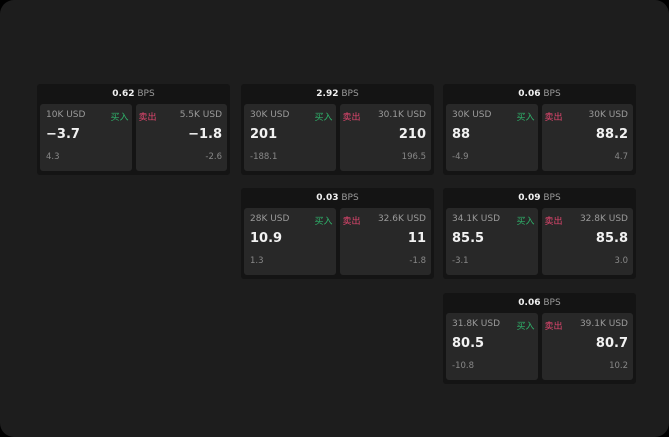 Image resolution: width=669 pixels, height=437 pixels. Describe the element at coordinates (468, 343) in the screenshot. I see `bid-price: 80.5` at that location.